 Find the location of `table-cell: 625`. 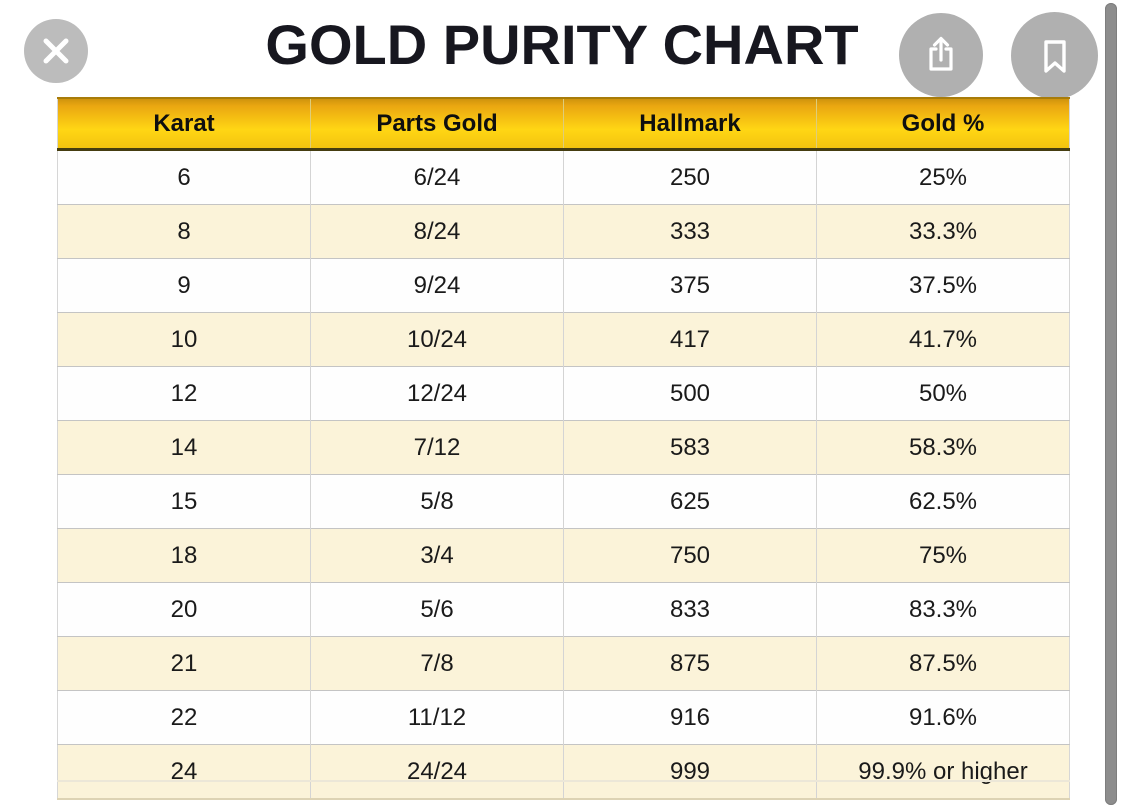

table-cell: 625 is located at coordinates (690, 501).